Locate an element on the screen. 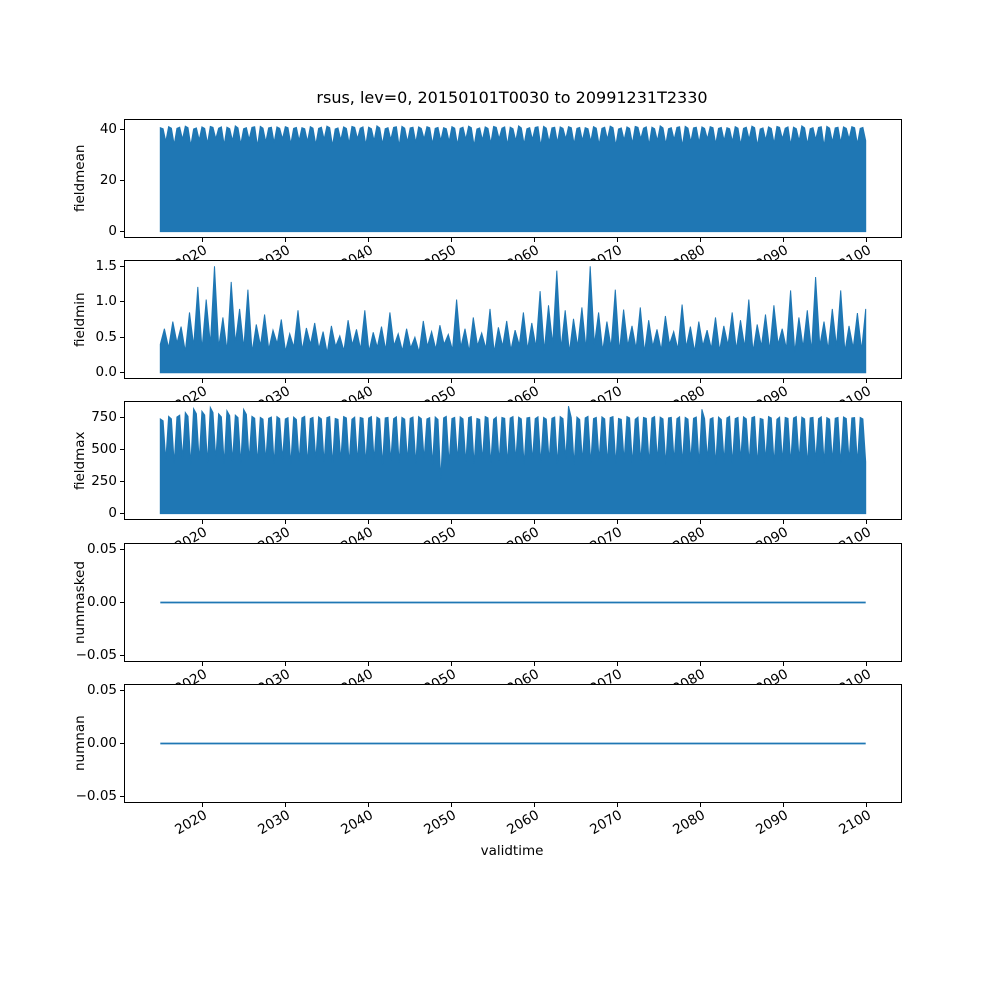  data-series-fieldmin is located at coordinates (513, 320).